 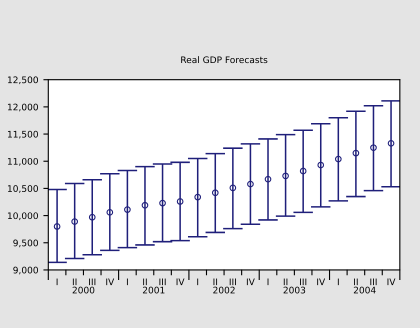 I want to click on text: 2001, so click(x=153, y=290).